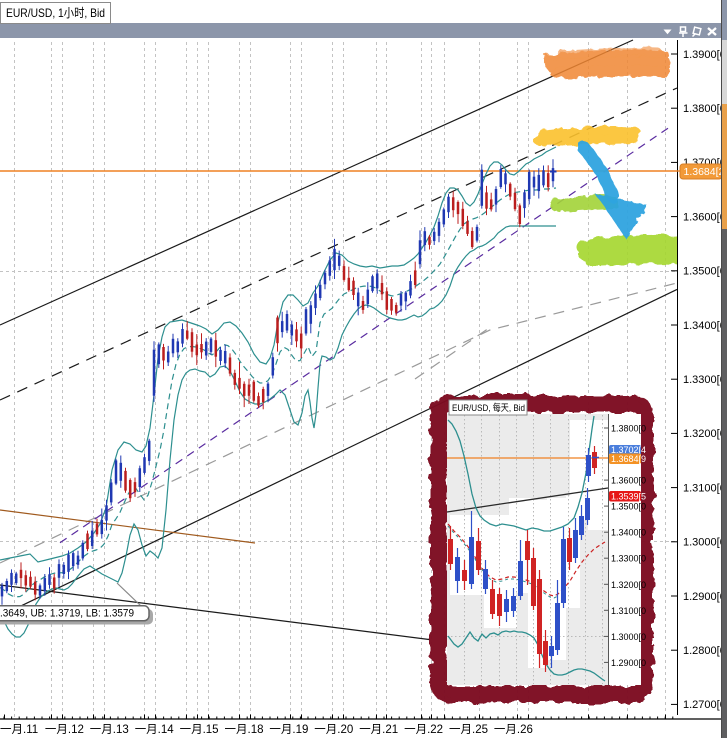  I want to click on svg-text: 一月.14, so click(155, 730).